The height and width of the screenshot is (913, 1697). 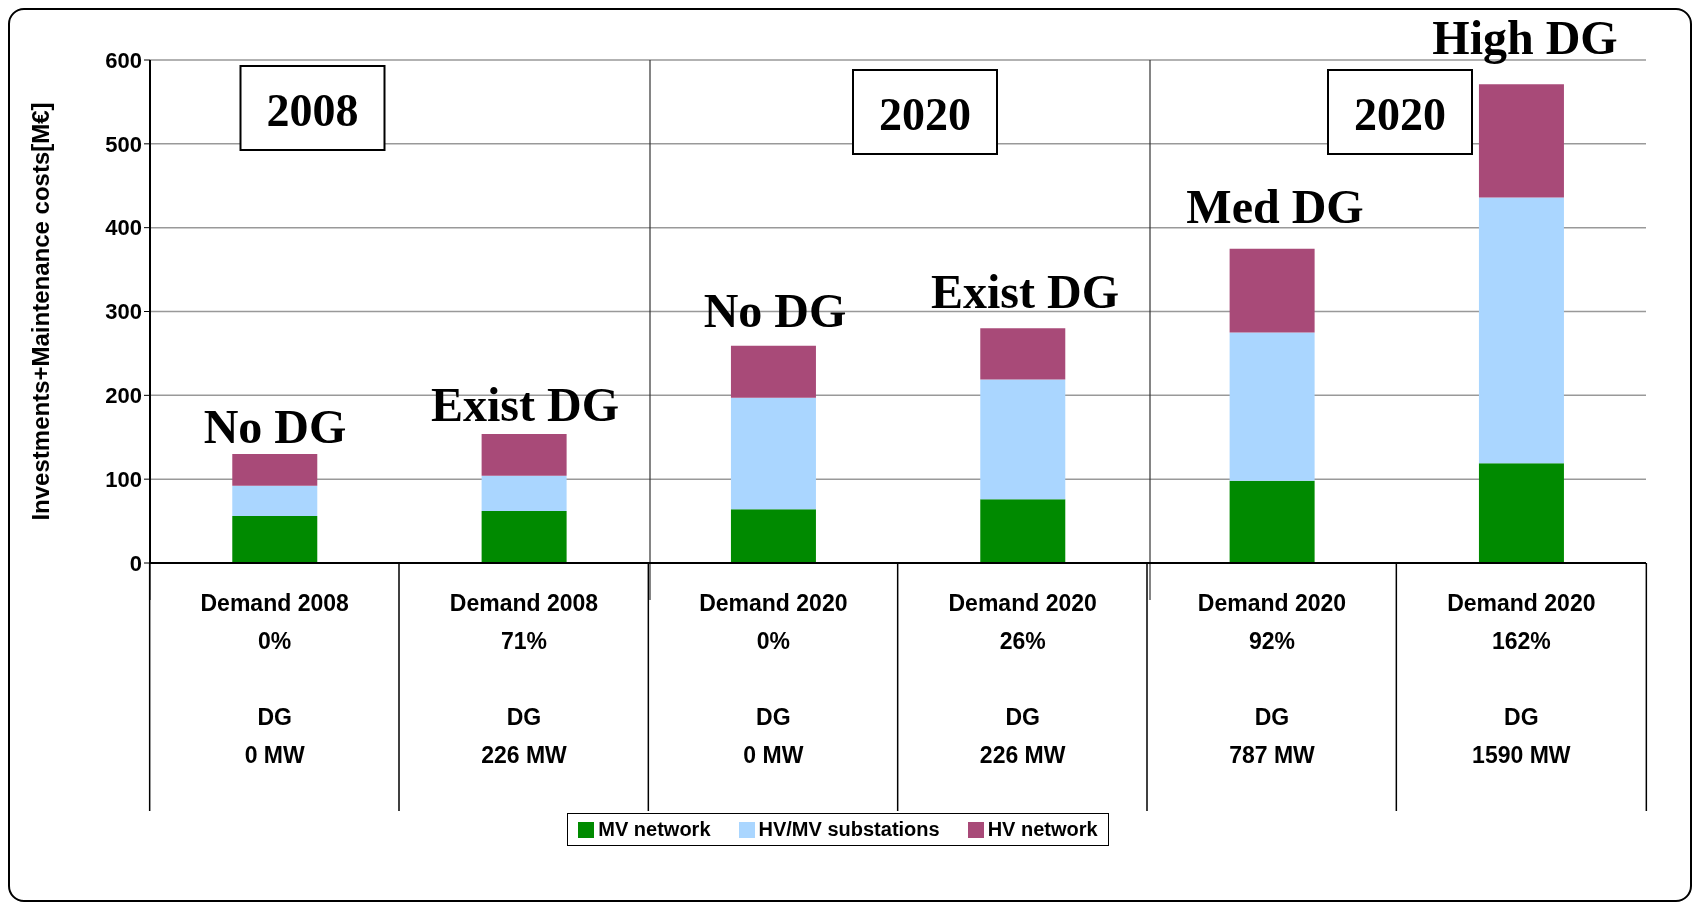 I want to click on y-tick-label: 100, so click(x=123, y=479).